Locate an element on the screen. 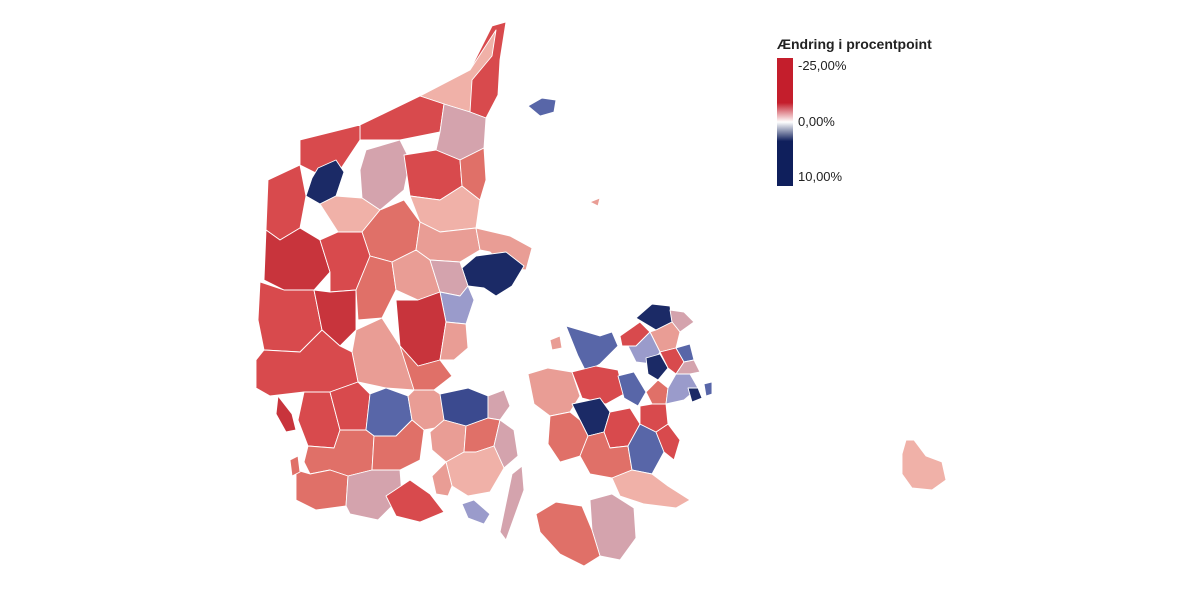 This screenshot has height=600, width=1200. legend-label-mid: 0,00% is located at coordinates (816, 121).